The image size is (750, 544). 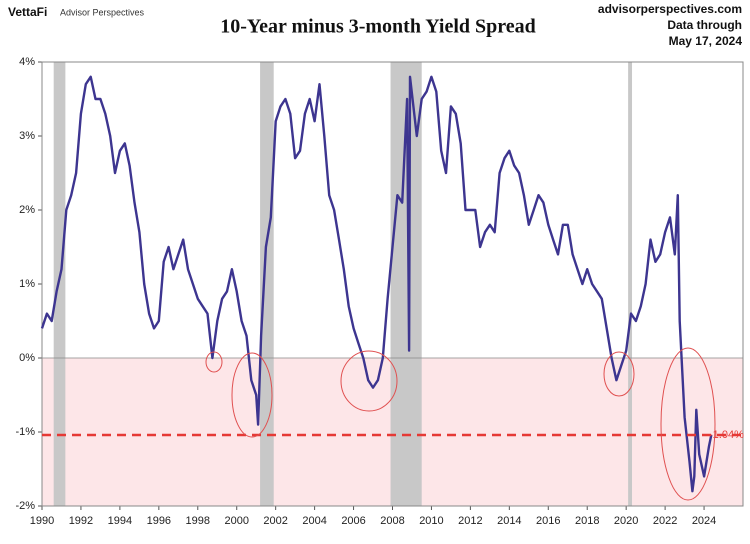 I want to click on brand-sub: Advisor Perspectives, so click(x=102, y=12).